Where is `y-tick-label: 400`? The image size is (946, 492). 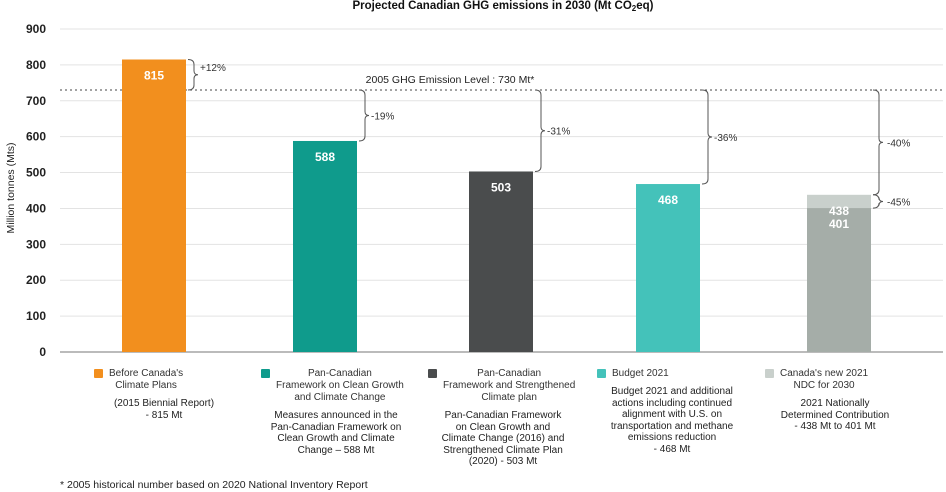
y-tick-label: 400 is located at coordinates (36, 208).